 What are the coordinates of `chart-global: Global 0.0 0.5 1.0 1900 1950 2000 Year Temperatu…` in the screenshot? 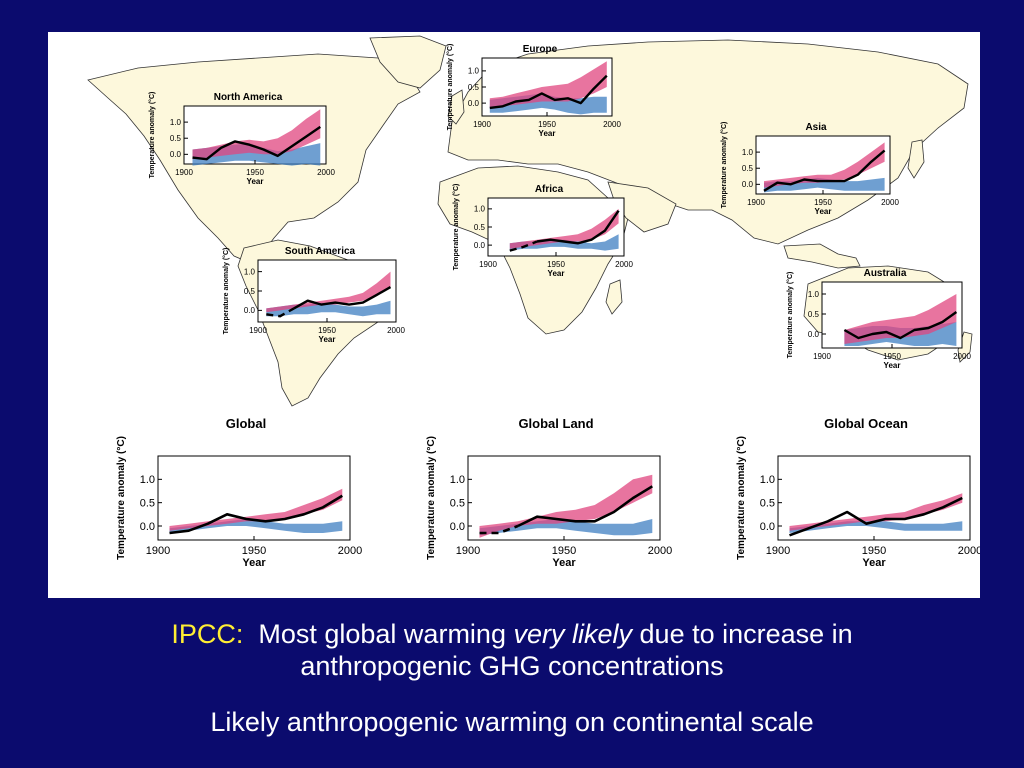 It's located at (239, 492).